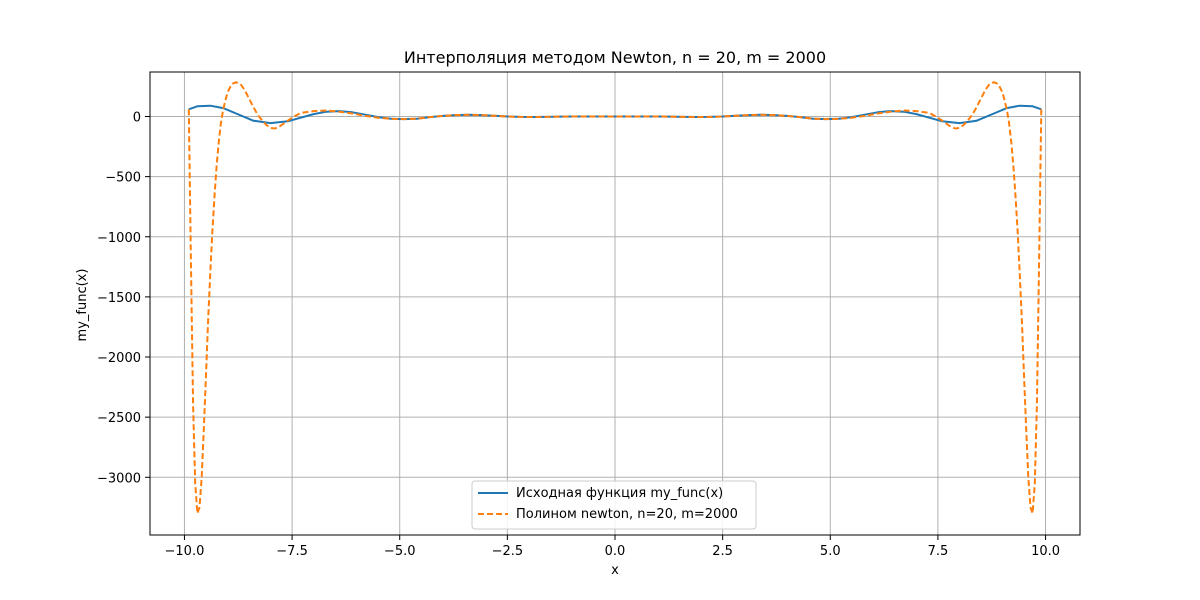 The width and height of the screenshot is (1200, 600). I want to click on y-axis: 0 −500 −1000 −1500 −2000 −2500 −3000, so click(123, 298).